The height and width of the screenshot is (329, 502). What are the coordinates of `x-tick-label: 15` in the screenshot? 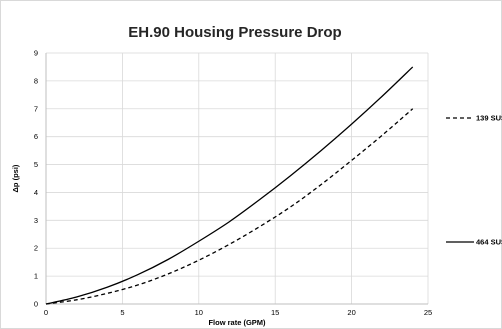 It's located at (275, 312).